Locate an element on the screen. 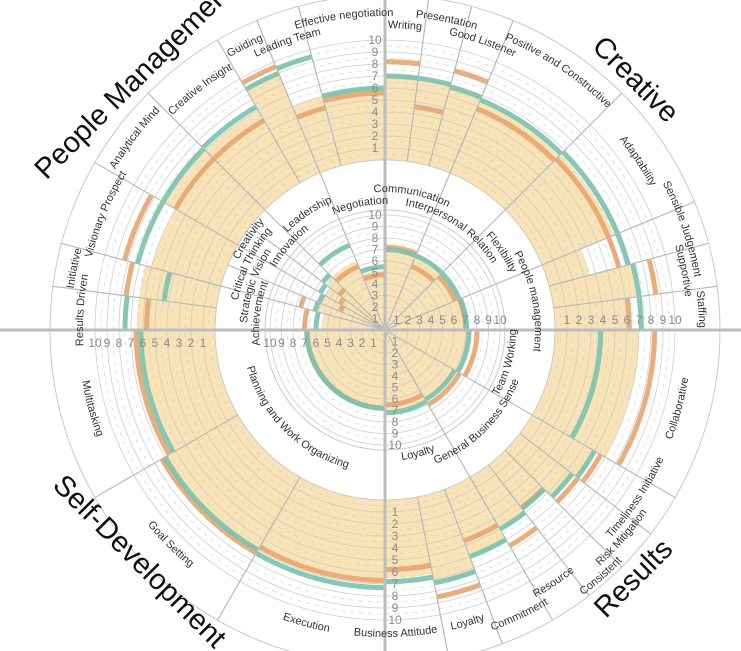  outer-tick-top: 7 is located at coordinates (375, 76).